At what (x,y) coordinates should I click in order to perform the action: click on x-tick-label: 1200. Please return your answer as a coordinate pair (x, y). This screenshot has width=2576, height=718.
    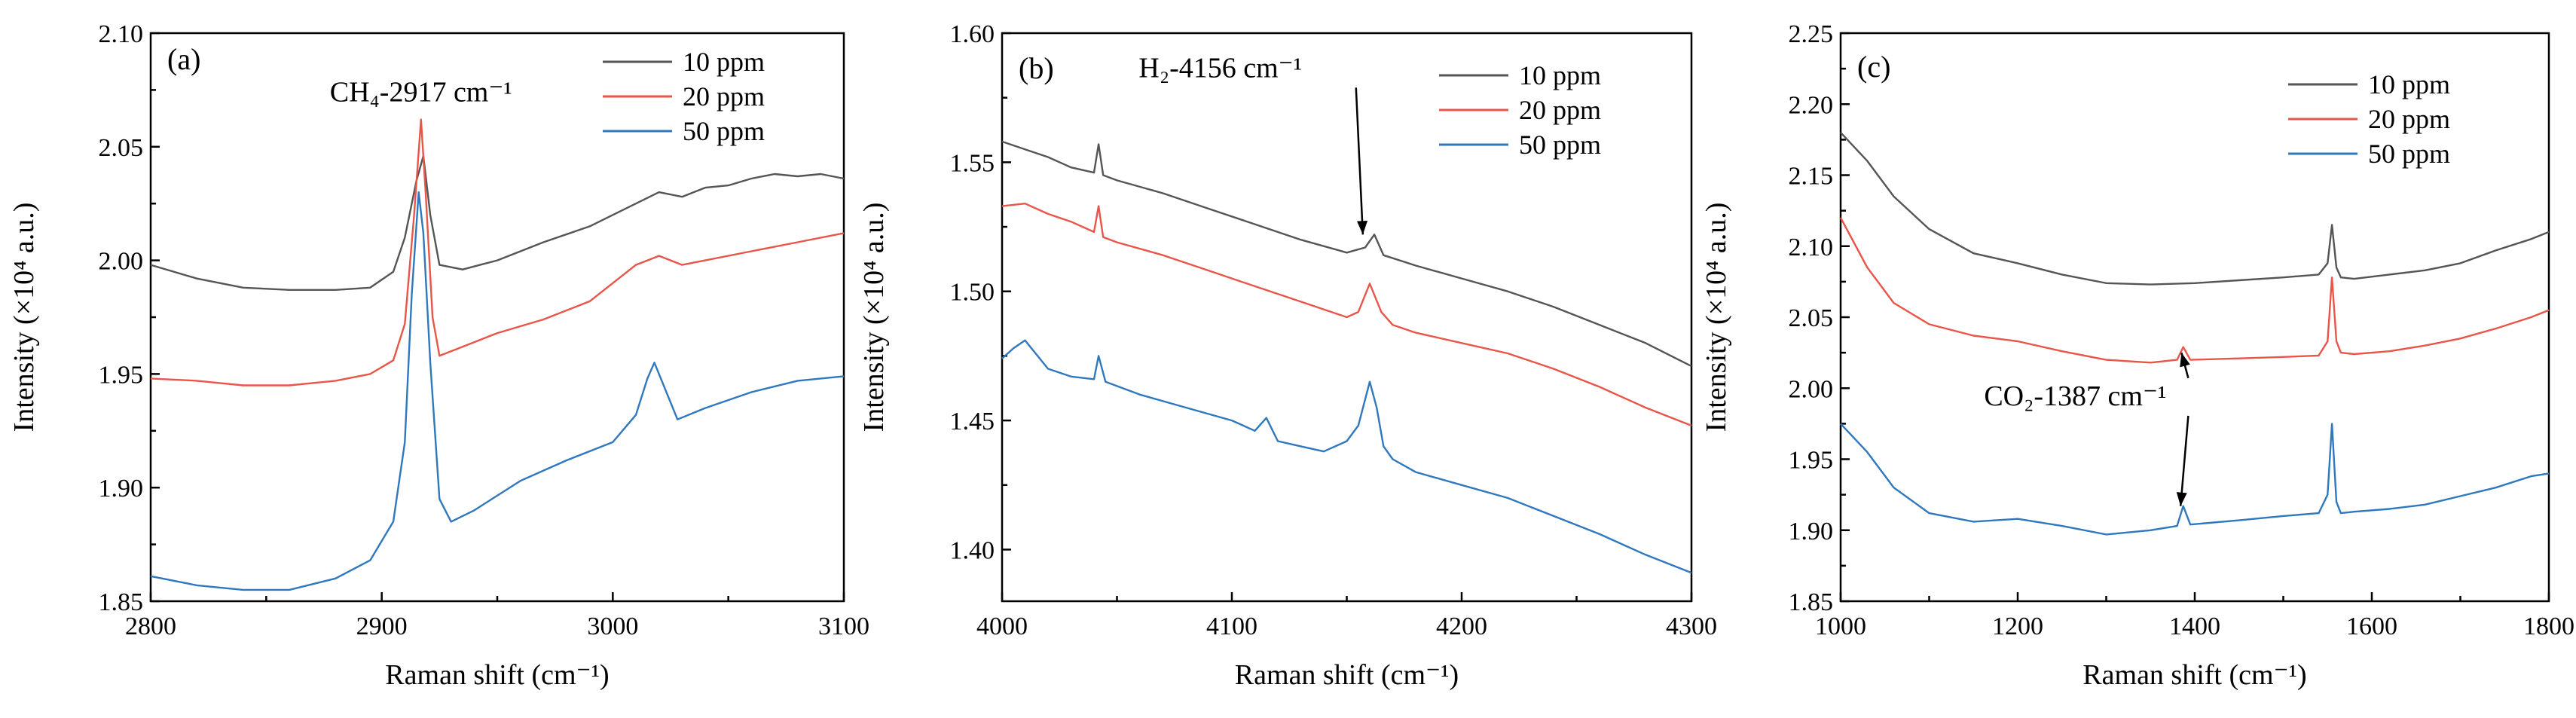
    Looking at the image, I should click on (2017, 626).